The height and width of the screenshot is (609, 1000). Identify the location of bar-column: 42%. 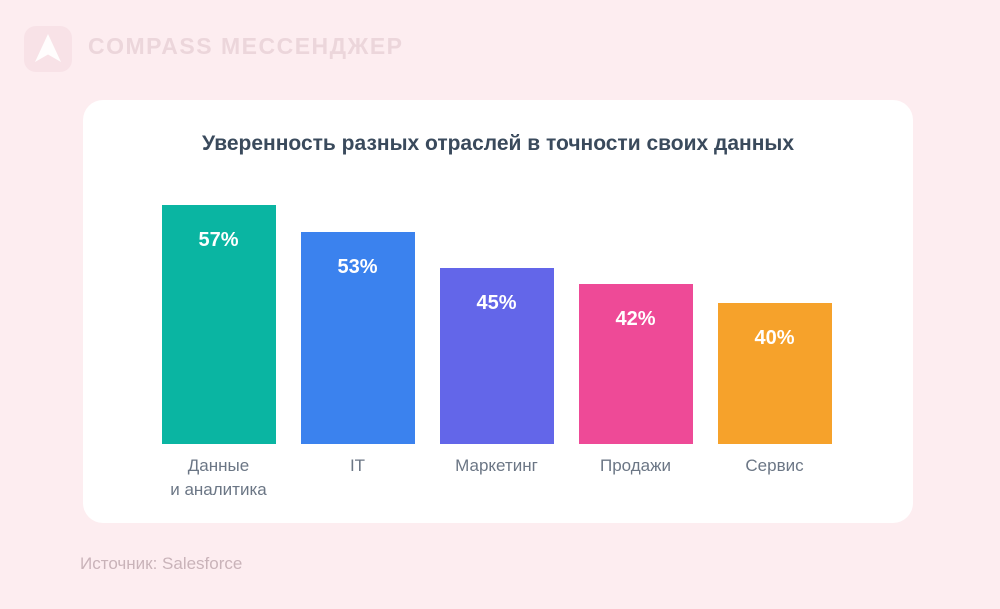
(635, 272).